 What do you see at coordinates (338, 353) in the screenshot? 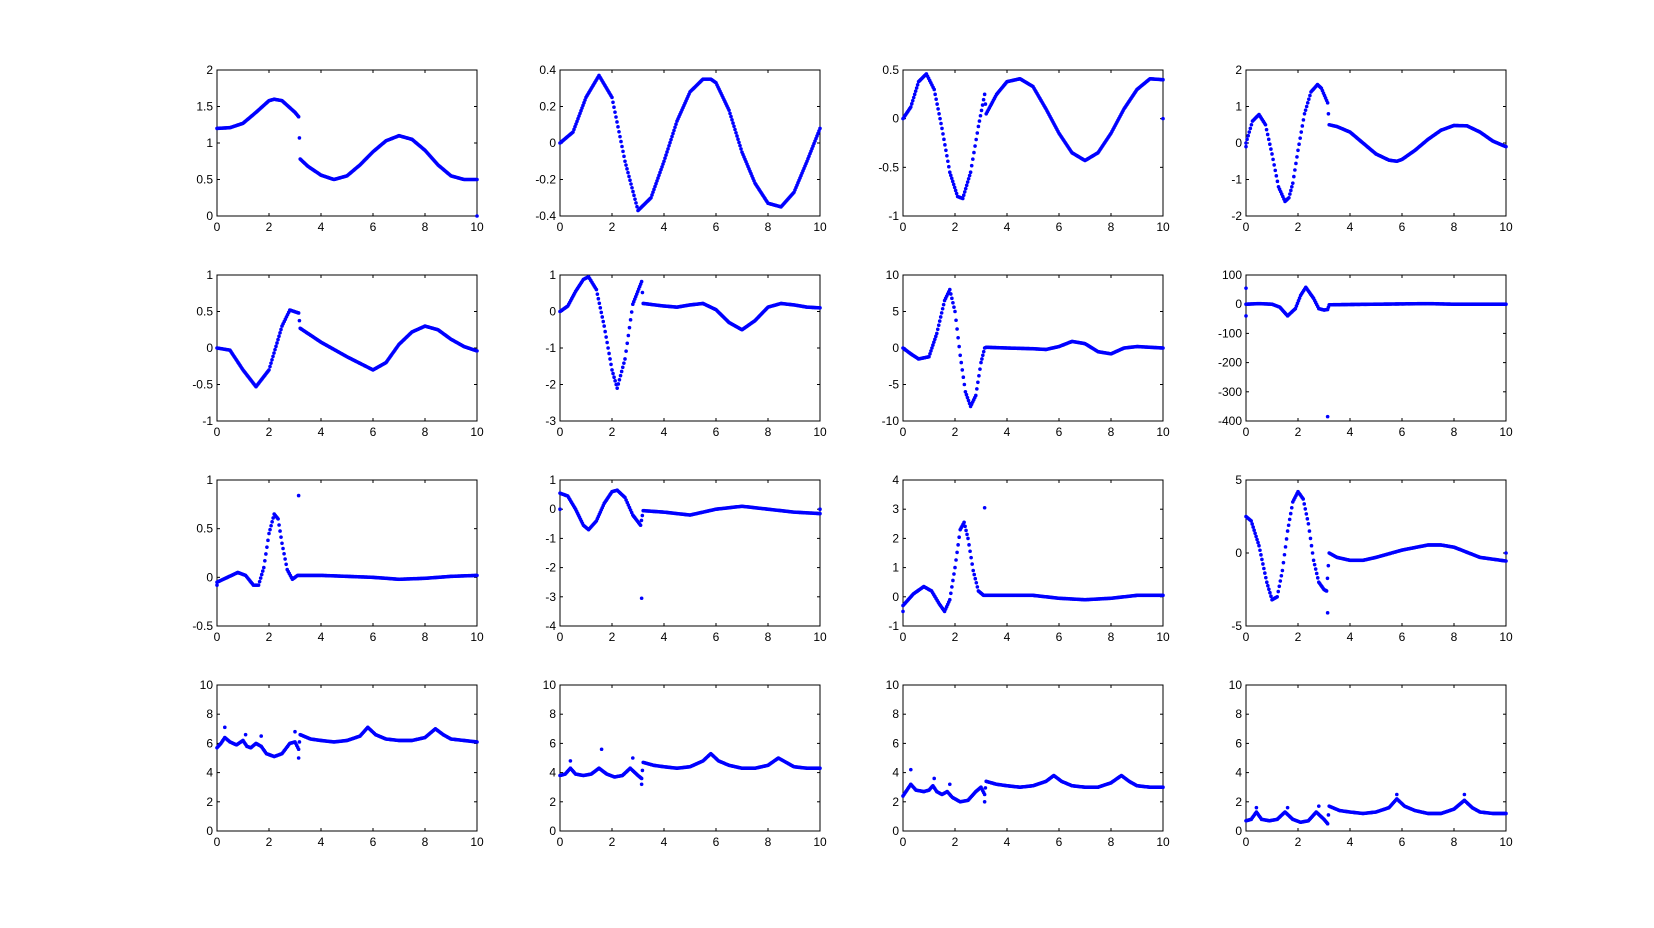
I see `subplot-5: 0 2 4 6 8 10 -1 -0.5 0 0.5 1` at bounding box center [338, 353].